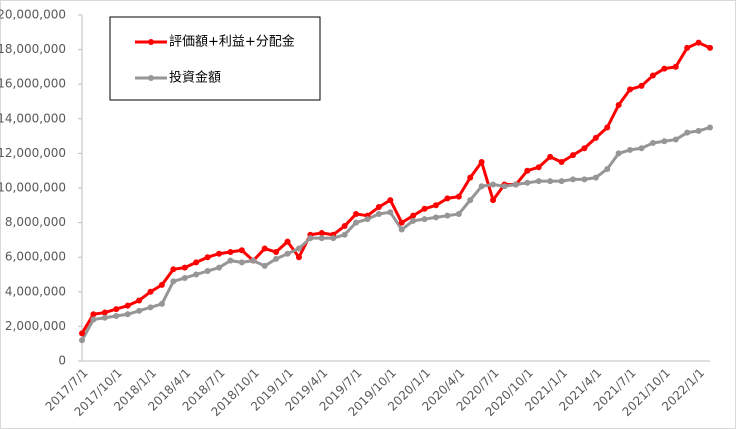 Image resolution: width=736 pixels, height=429 pixels. I want to click on y-tick-label: 20,000,000, so click(33, 15).